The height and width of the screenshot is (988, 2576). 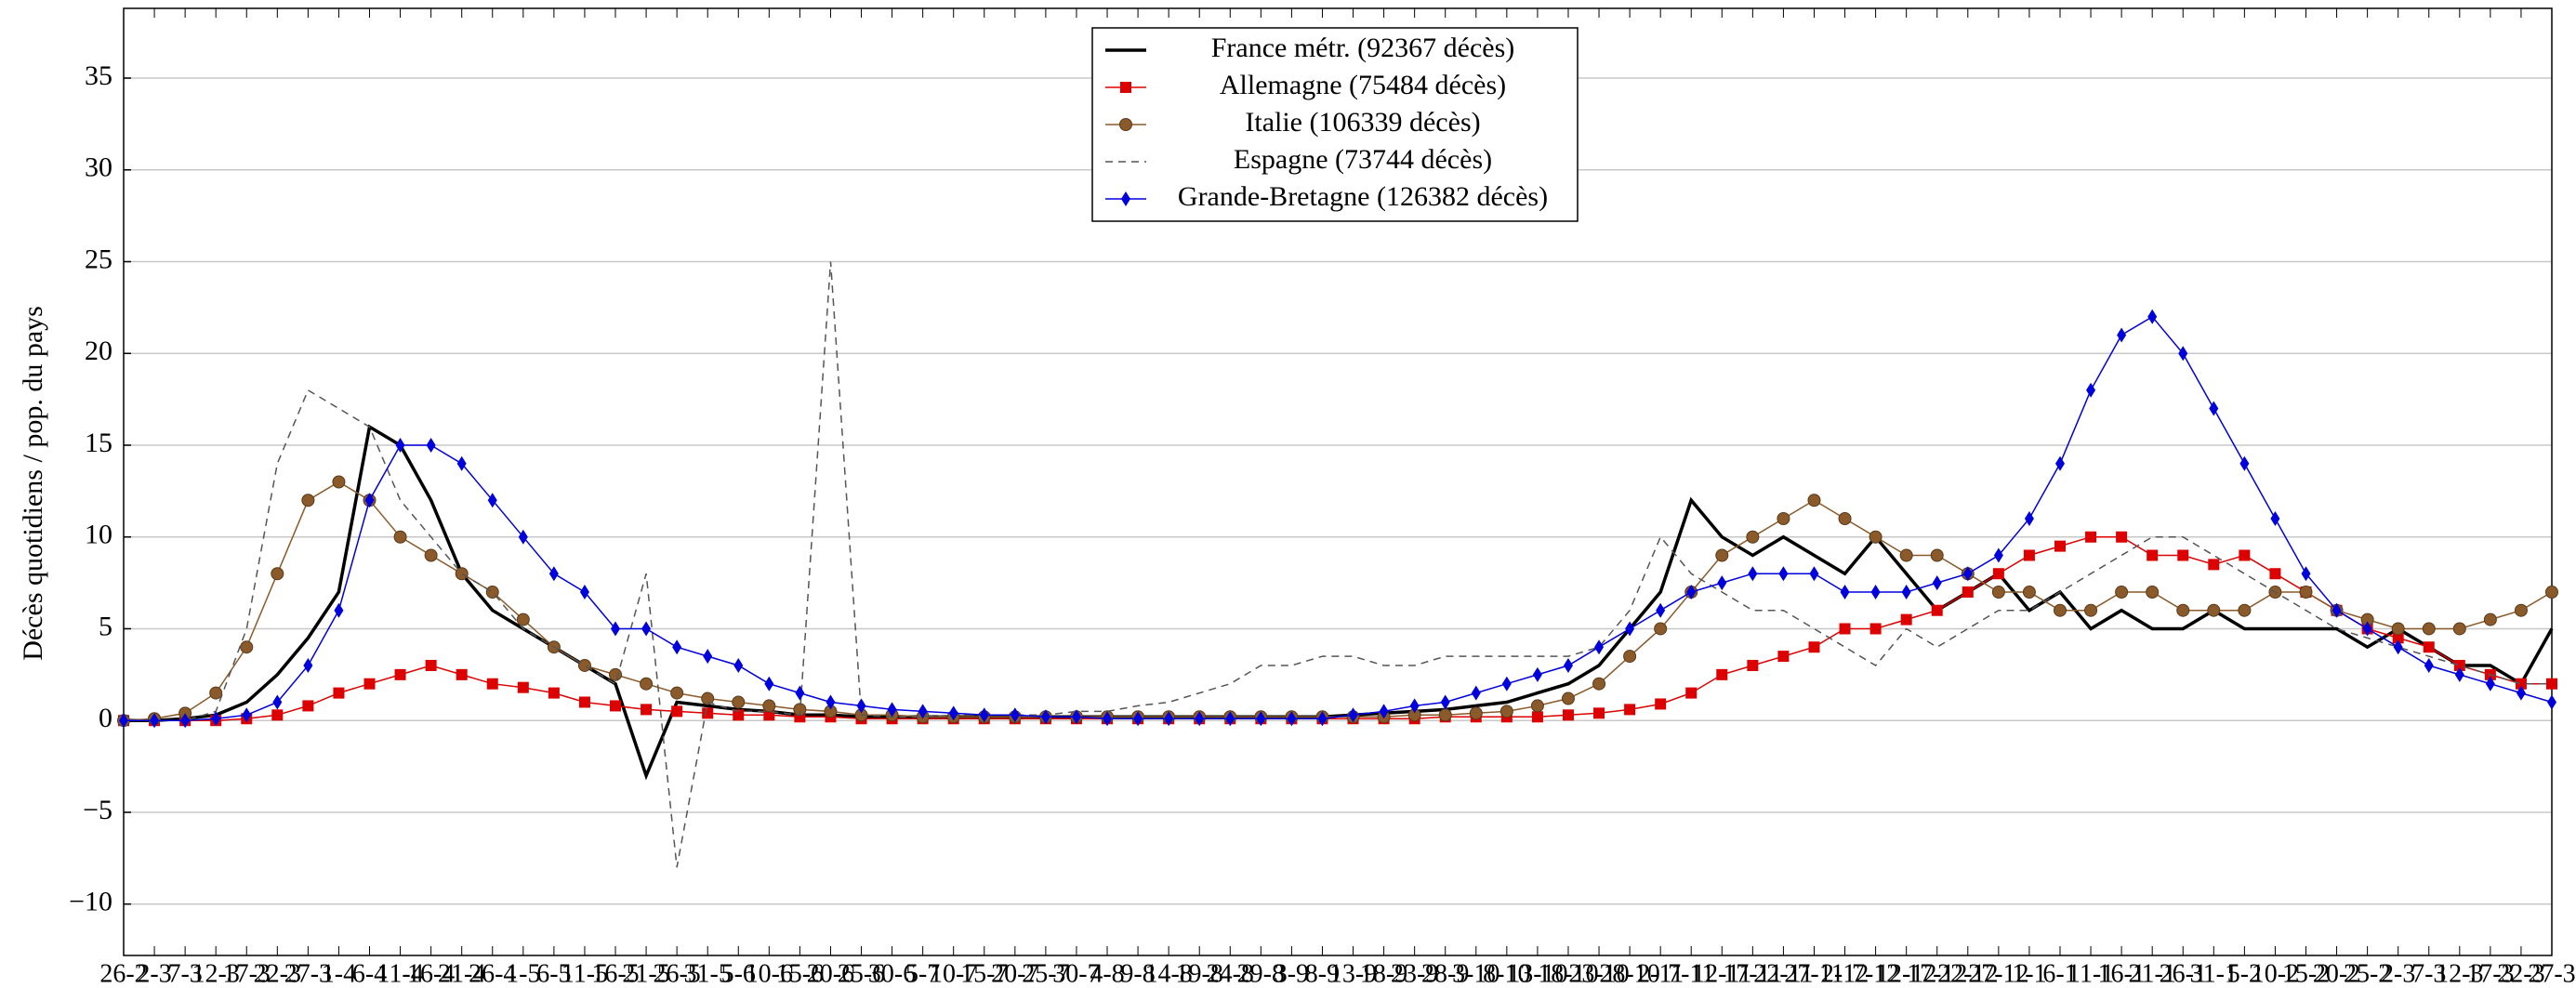 What do you see at coordinates (1813, 974) in the screenshot?
I see `x-tick-label: 27-11` at bounding box center [1813, 974].